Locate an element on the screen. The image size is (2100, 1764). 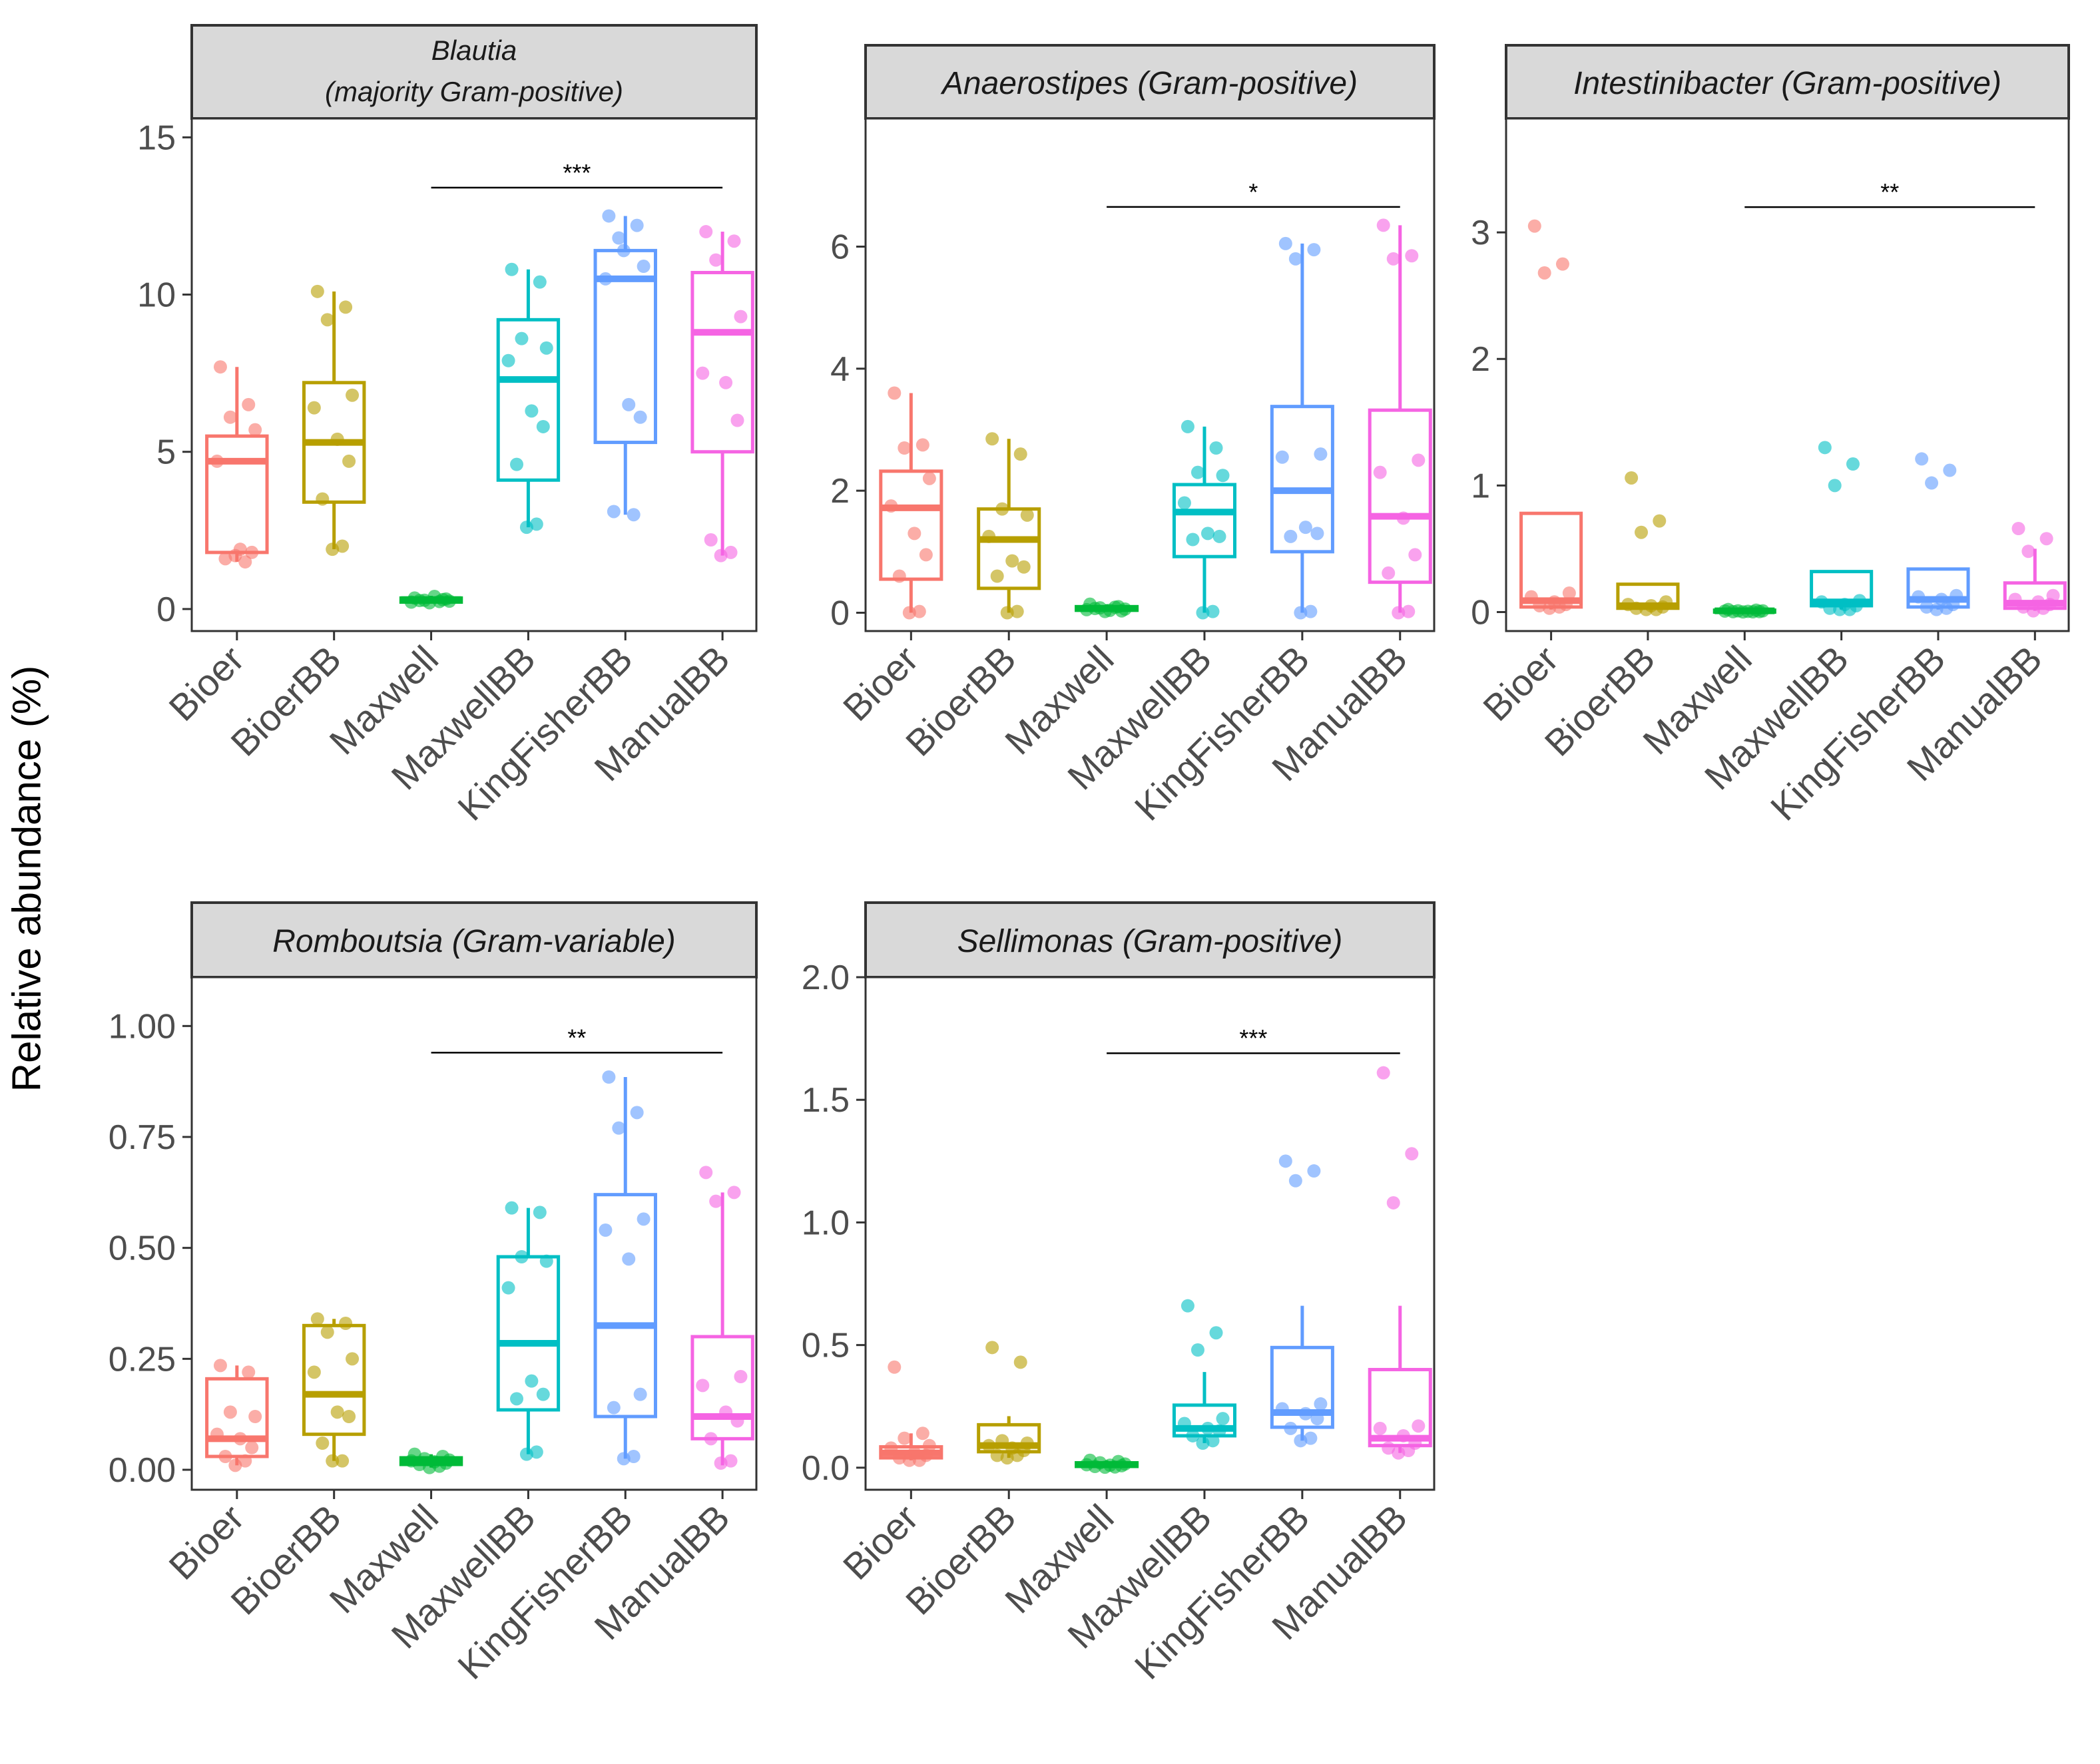
facet-title-line: Blautia is located at coordinates (474, 51).